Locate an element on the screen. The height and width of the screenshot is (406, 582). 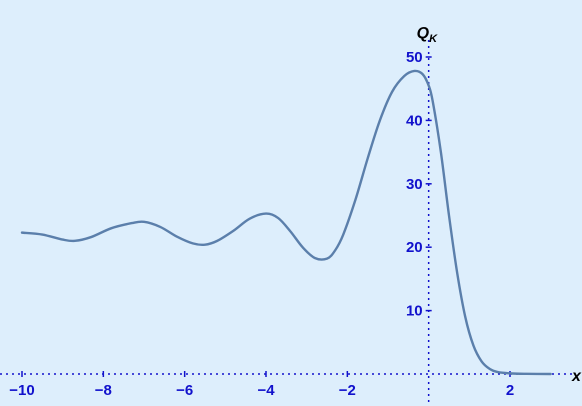
x-tick-label-2: −6 is located at coordinates (184, 390).